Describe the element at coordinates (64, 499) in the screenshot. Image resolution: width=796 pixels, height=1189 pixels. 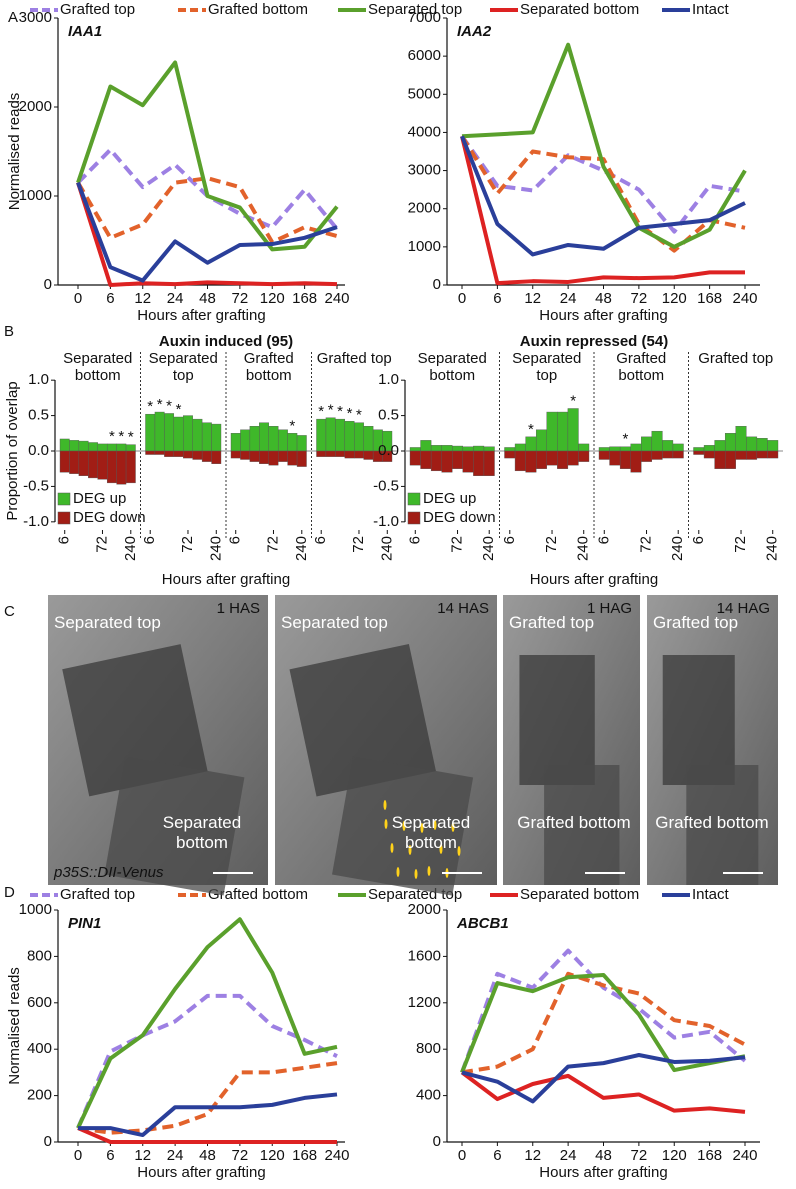
I see `legend-swatch` at that location.